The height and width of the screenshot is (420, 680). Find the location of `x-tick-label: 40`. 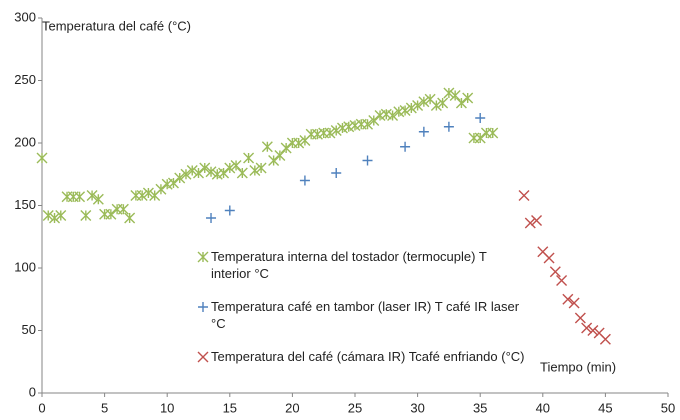

x-tick-label: 40 is located at coordinates (543, 407).